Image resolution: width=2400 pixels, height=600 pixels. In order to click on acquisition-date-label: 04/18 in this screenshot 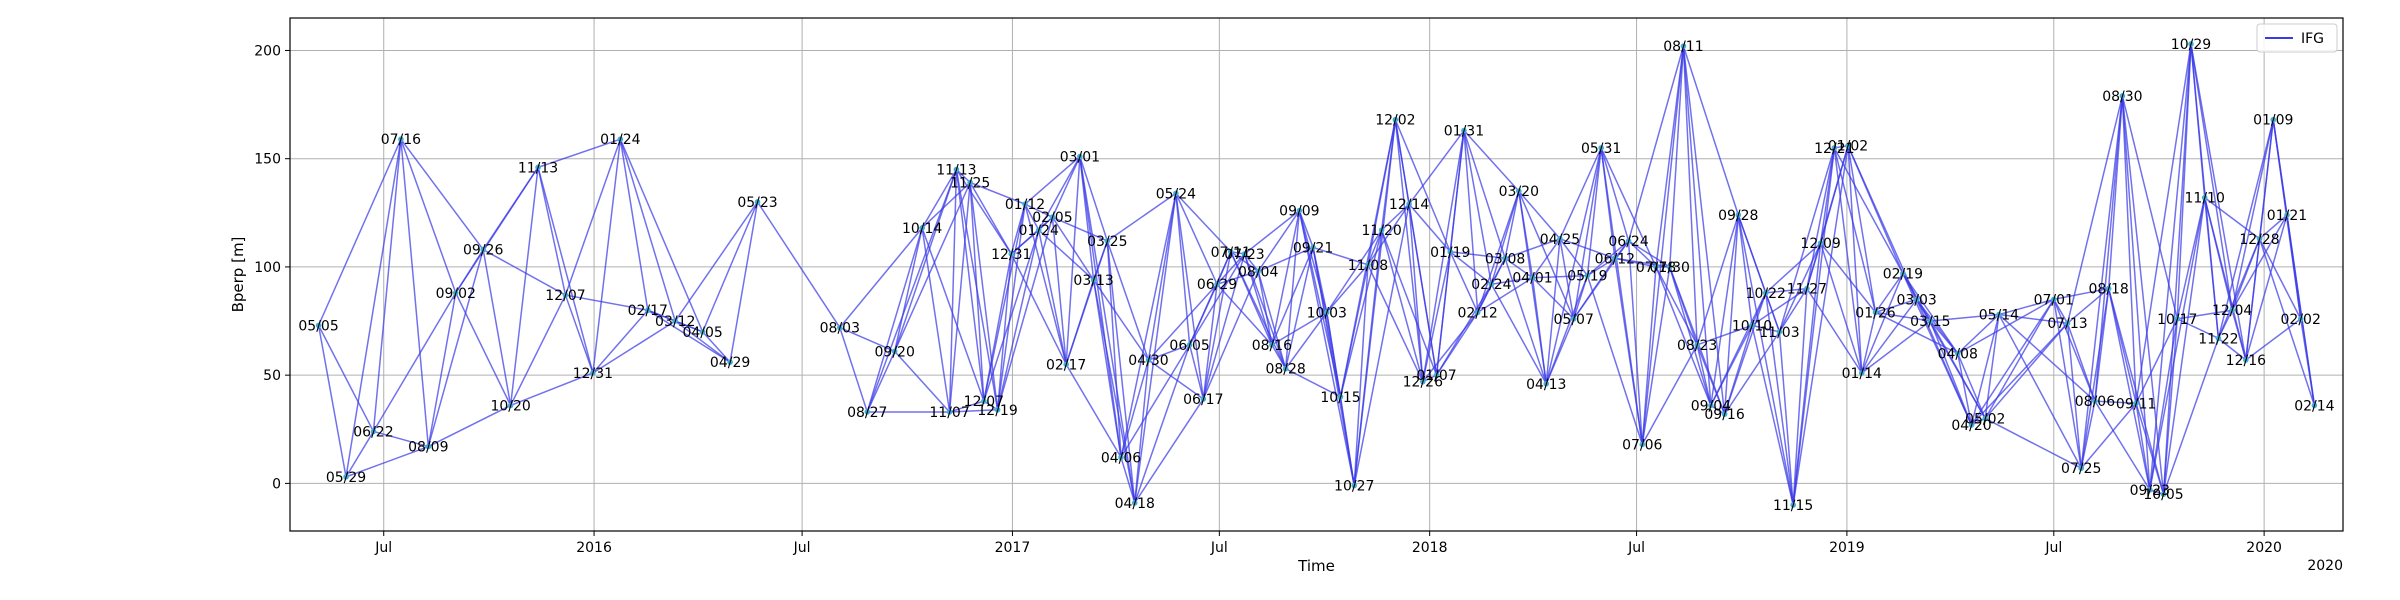, I will do `click(1135, 504)`.